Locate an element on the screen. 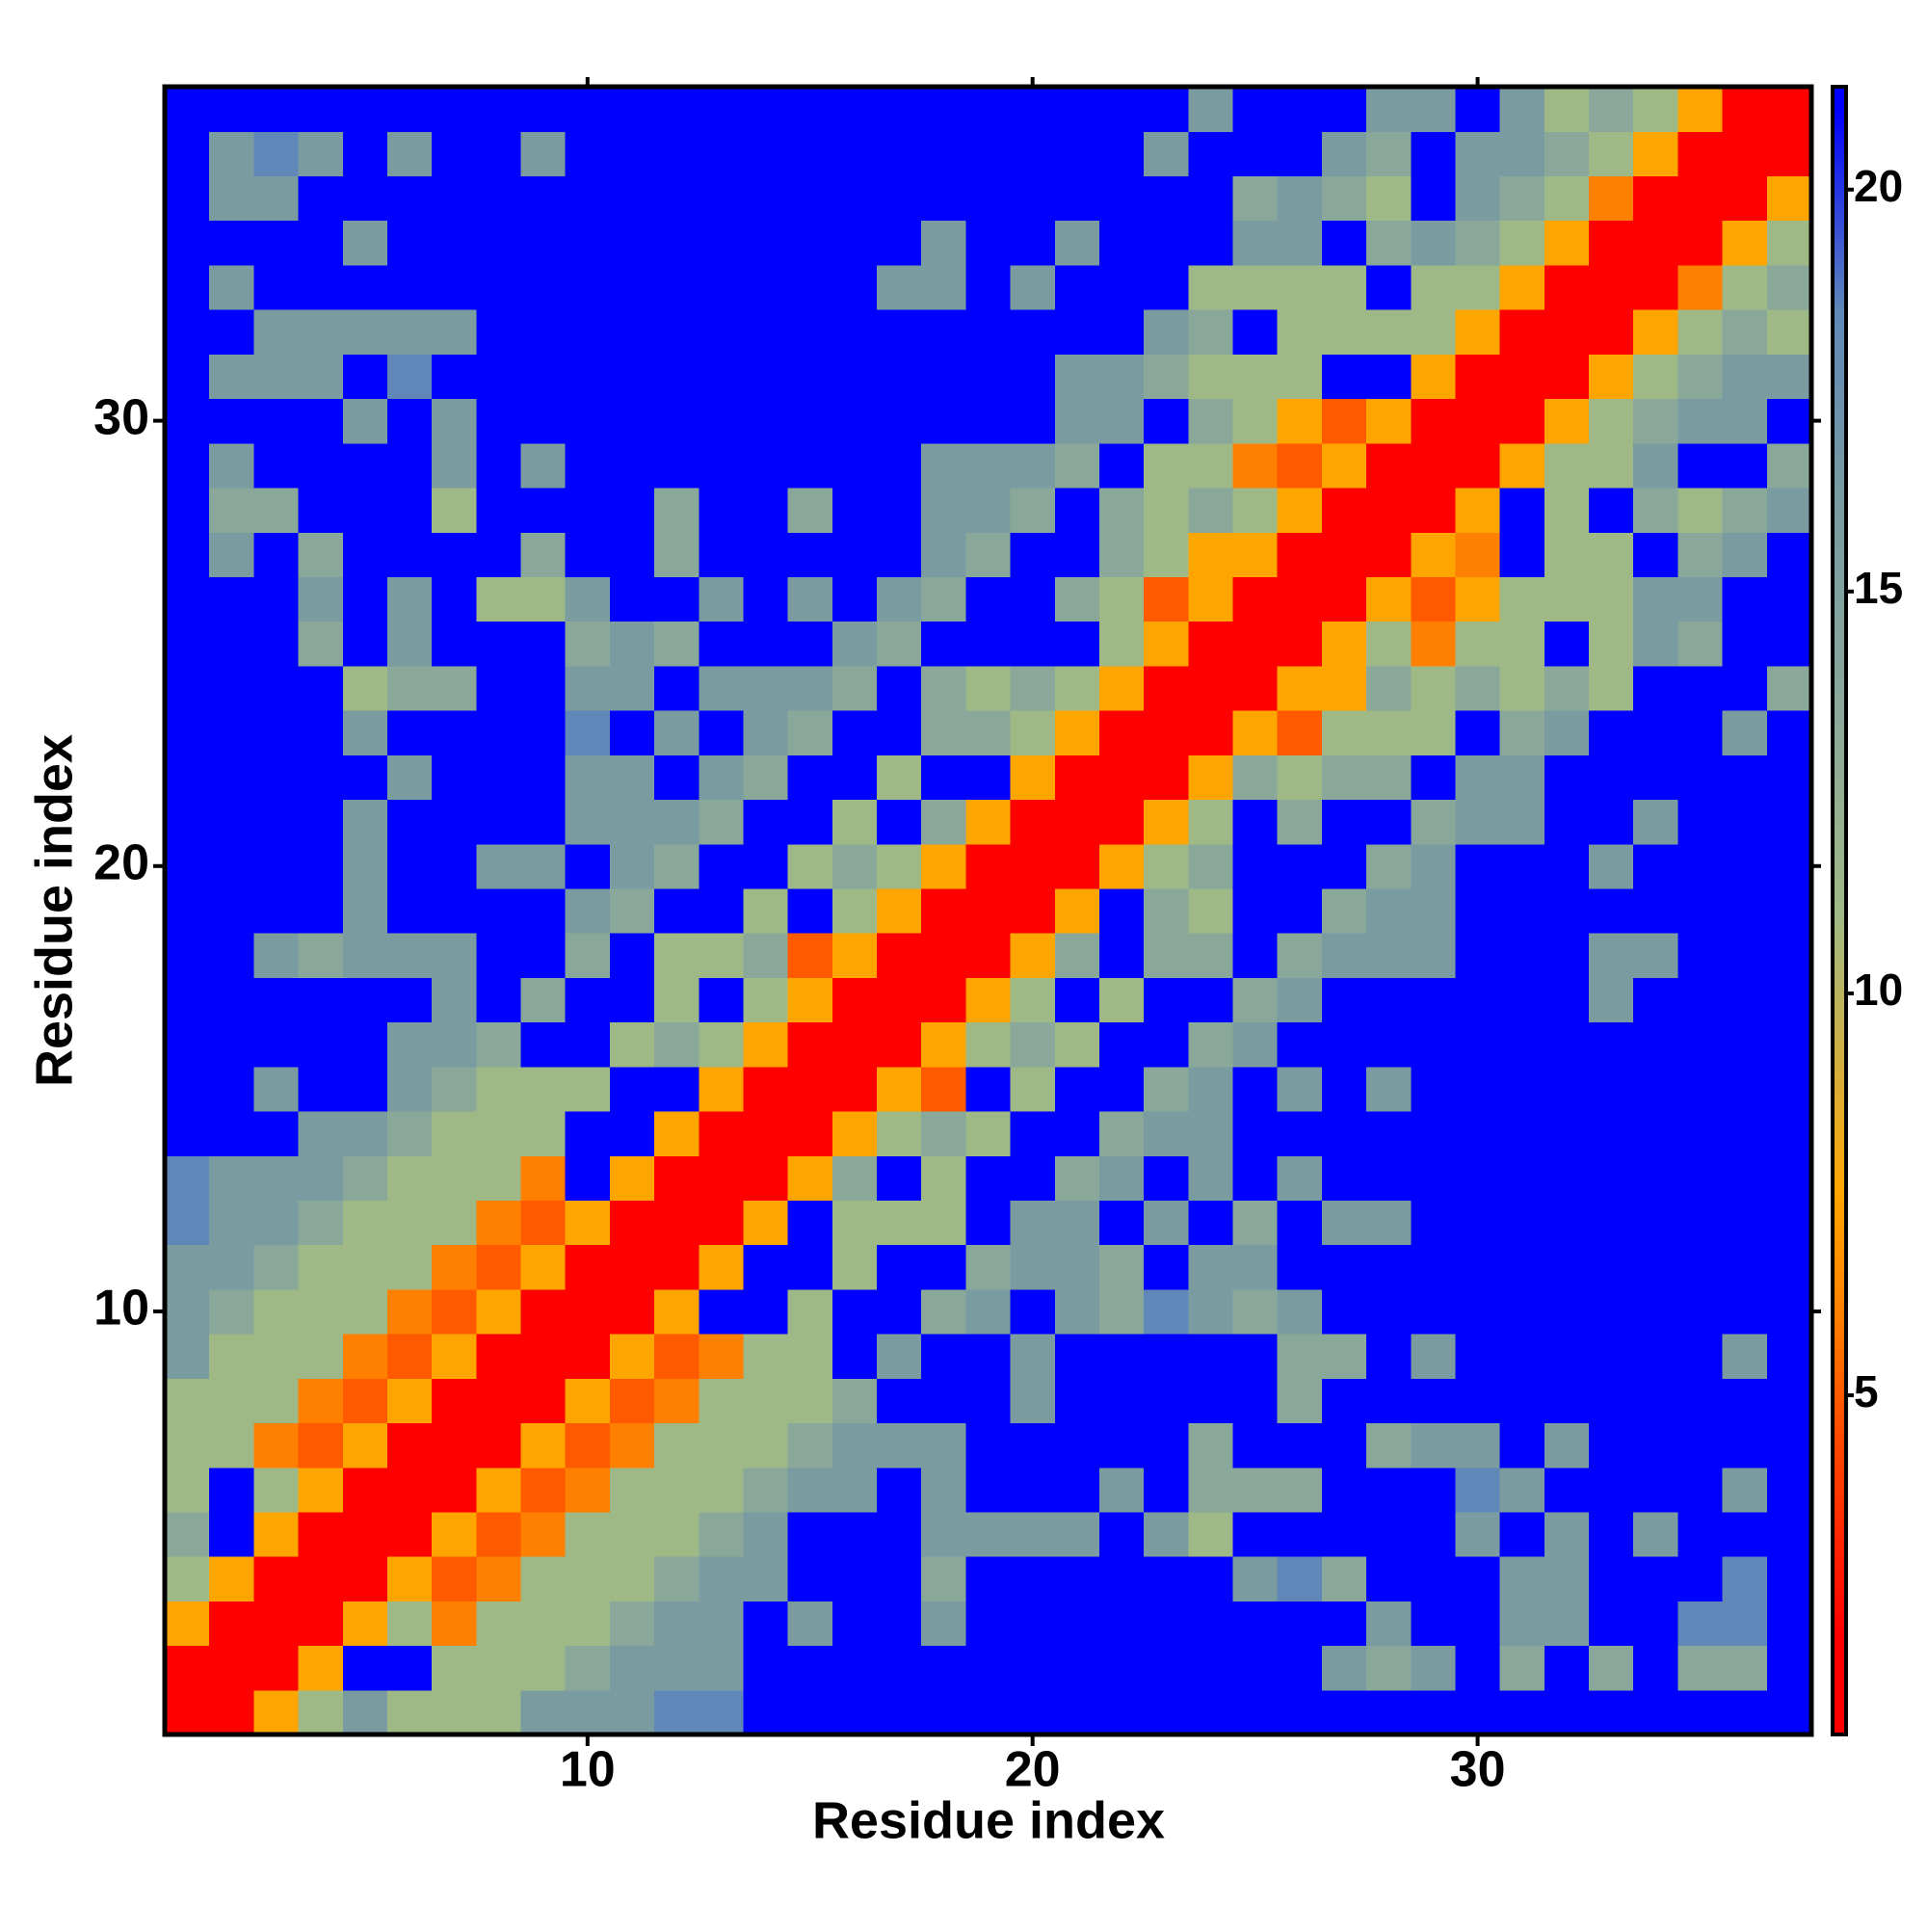  x-tick-label: 30 is located at coordinates (1478, 1770).